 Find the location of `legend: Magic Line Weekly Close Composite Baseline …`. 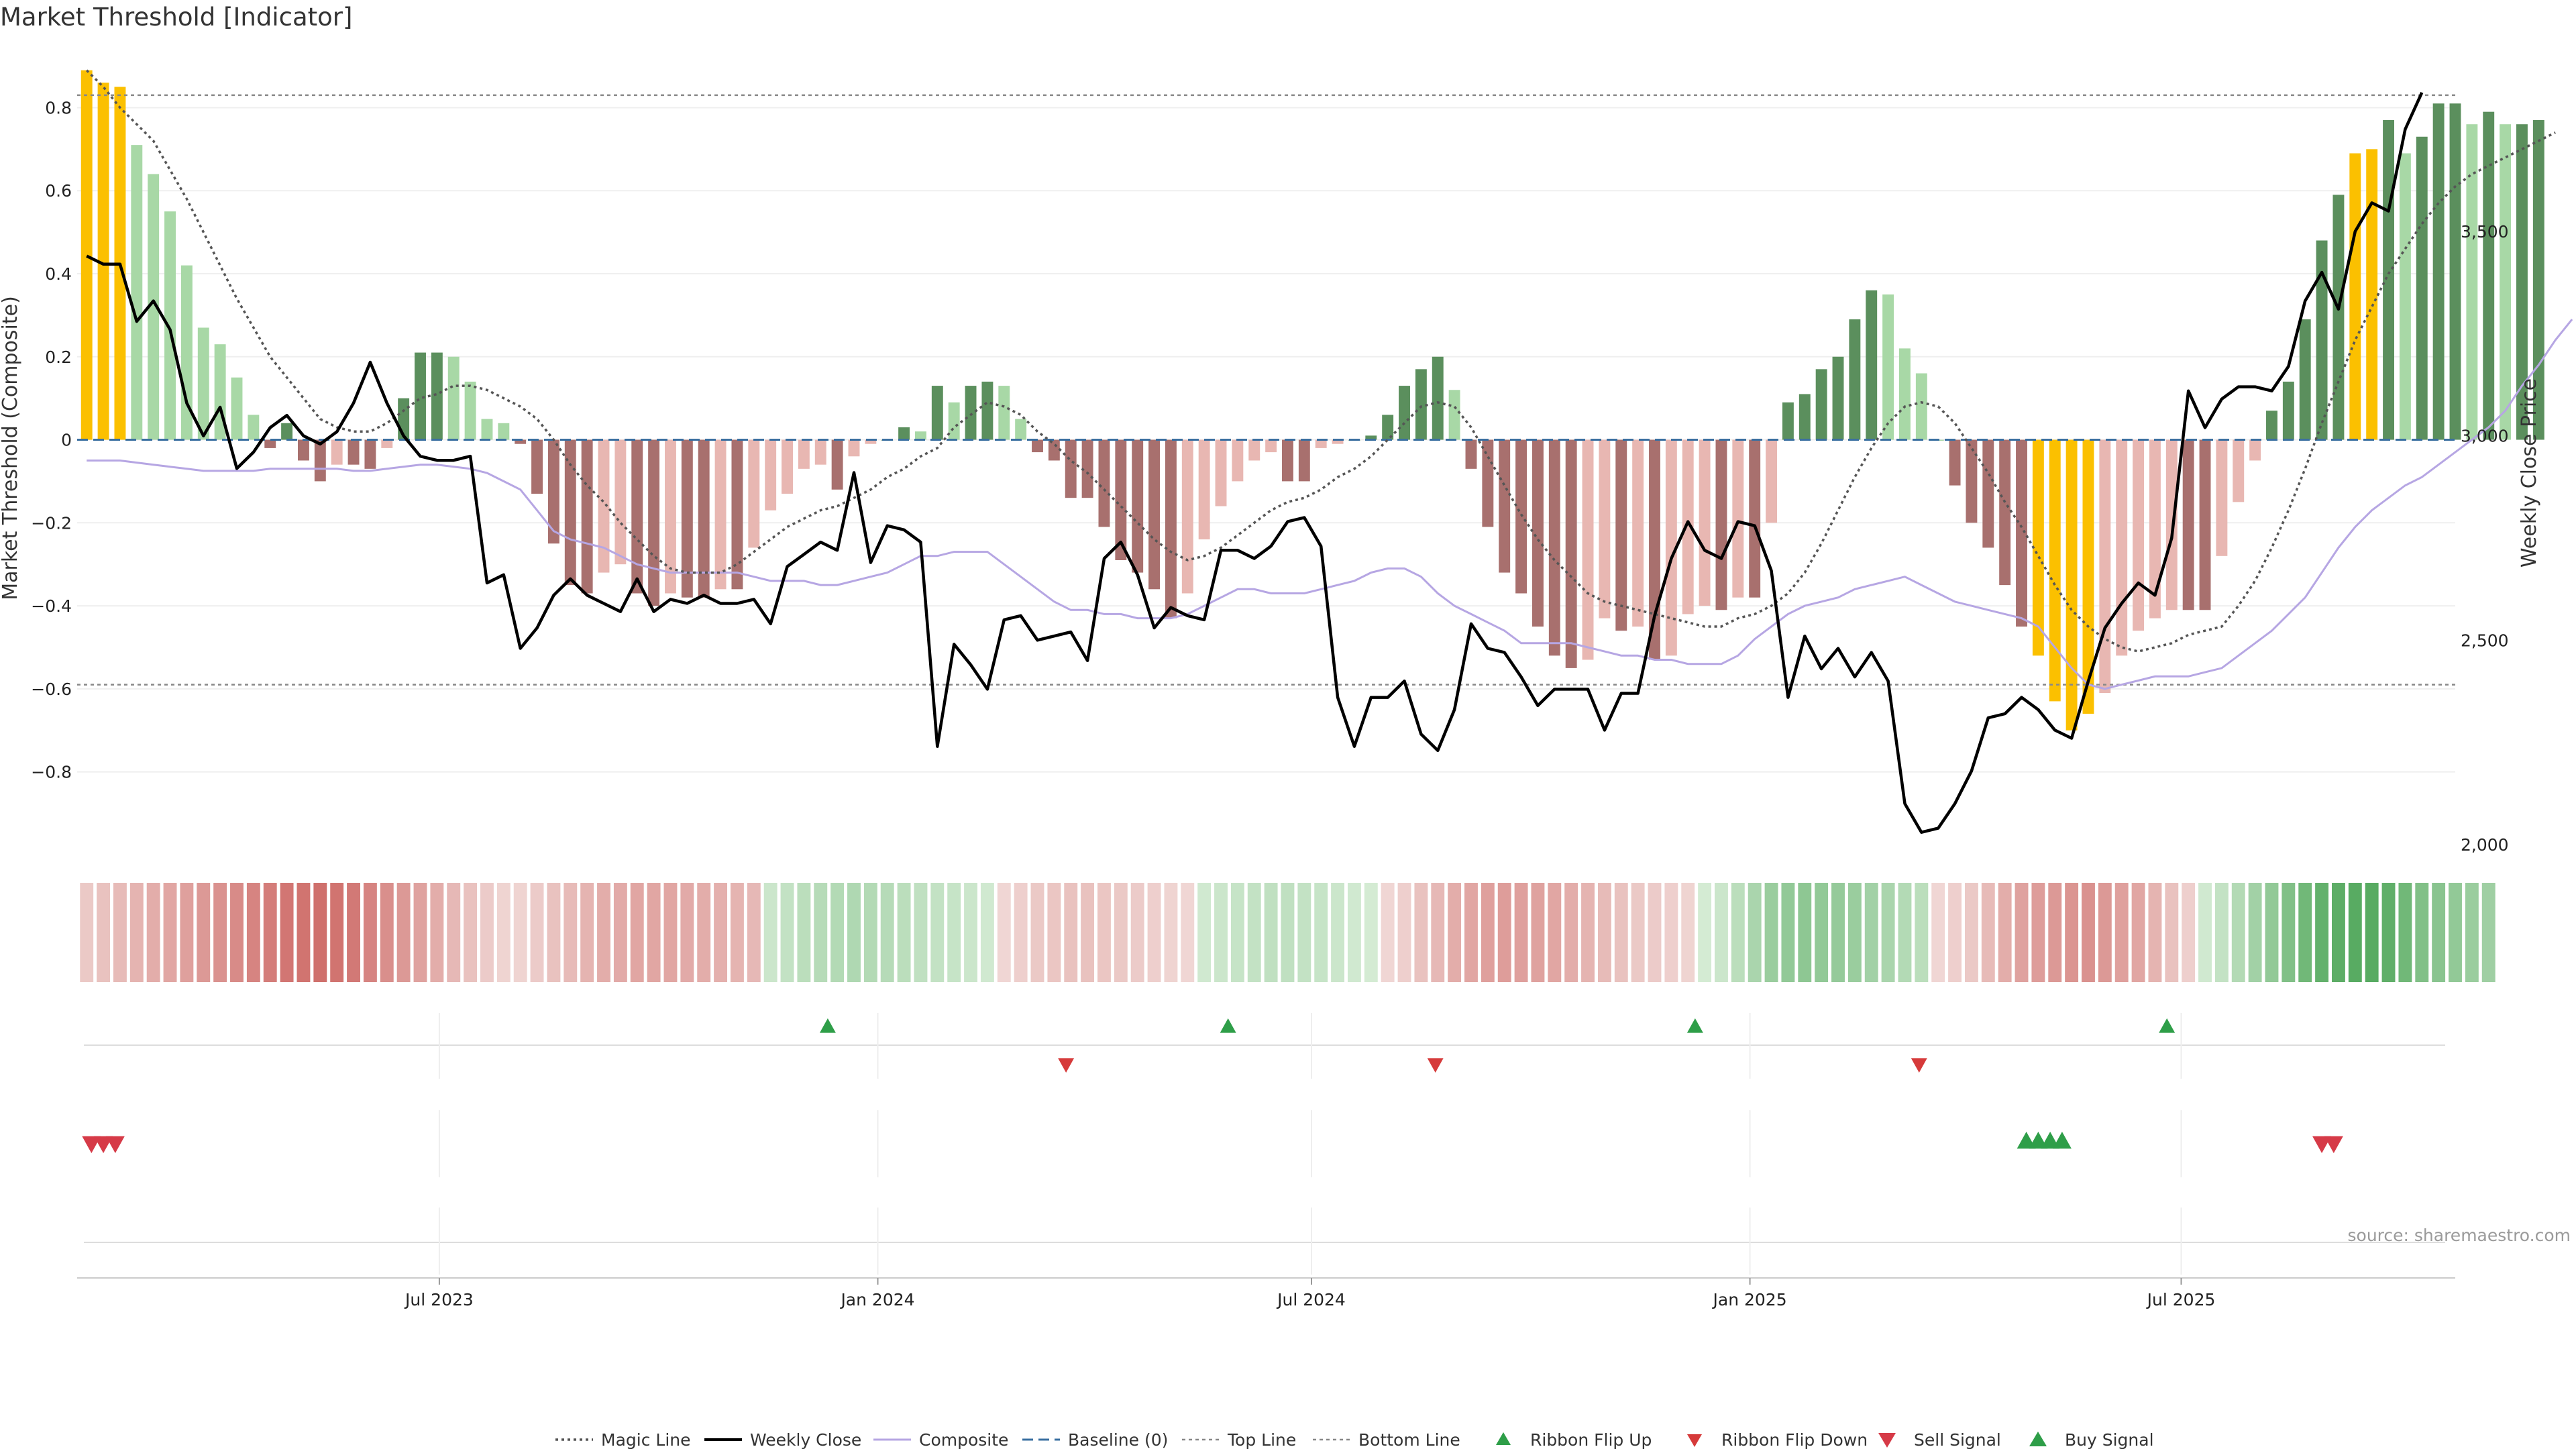

legend: Magic Line Weekly Close Composite Baseline … is located at coordinates (1354, 1439).